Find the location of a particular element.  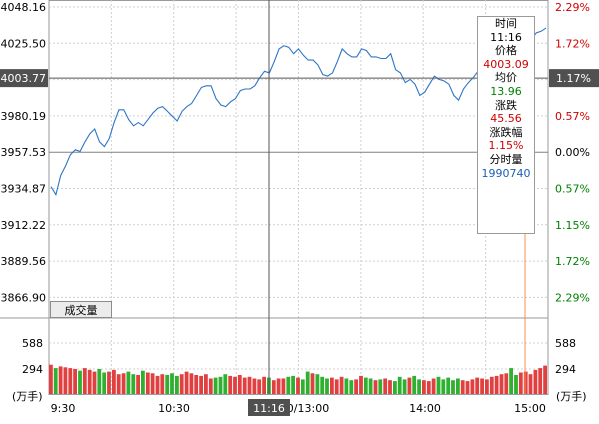

time-tick-label: 10:30 is located at coordinates (174, 408).